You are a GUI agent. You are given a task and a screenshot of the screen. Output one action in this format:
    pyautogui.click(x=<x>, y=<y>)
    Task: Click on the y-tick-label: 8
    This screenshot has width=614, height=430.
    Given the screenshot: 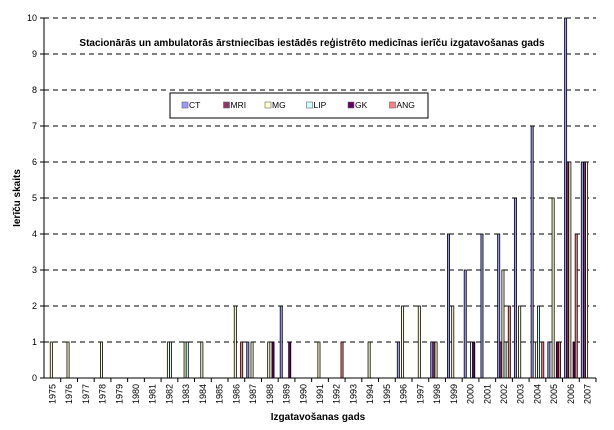 What is the action you would take?
    pyautogui.click(x=34, y=90)
    